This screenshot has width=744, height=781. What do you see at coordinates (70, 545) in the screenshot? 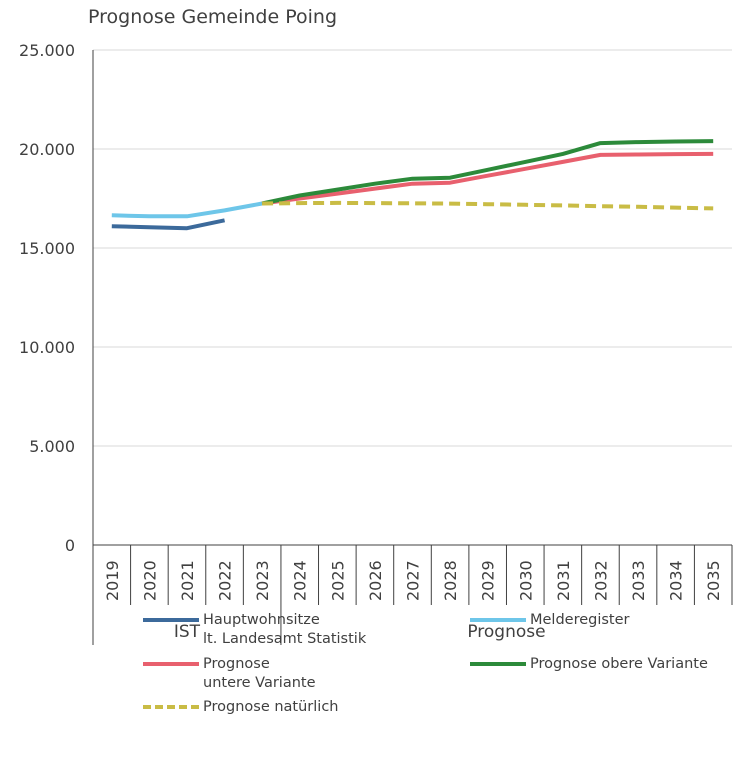
I see `y-tick-label: 0` at bounding box center [70, 545].